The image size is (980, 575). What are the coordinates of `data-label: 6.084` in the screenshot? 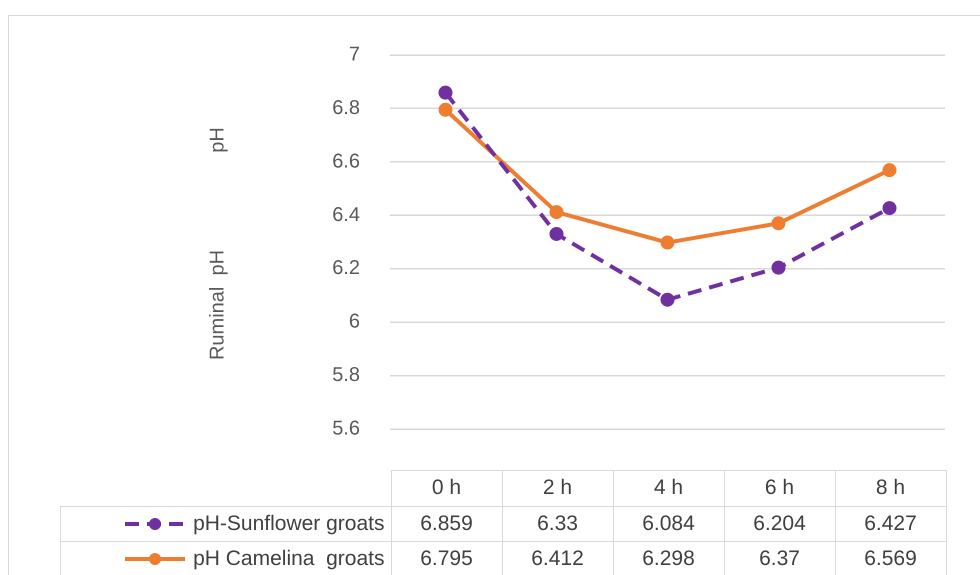 It's located at (668, 523).